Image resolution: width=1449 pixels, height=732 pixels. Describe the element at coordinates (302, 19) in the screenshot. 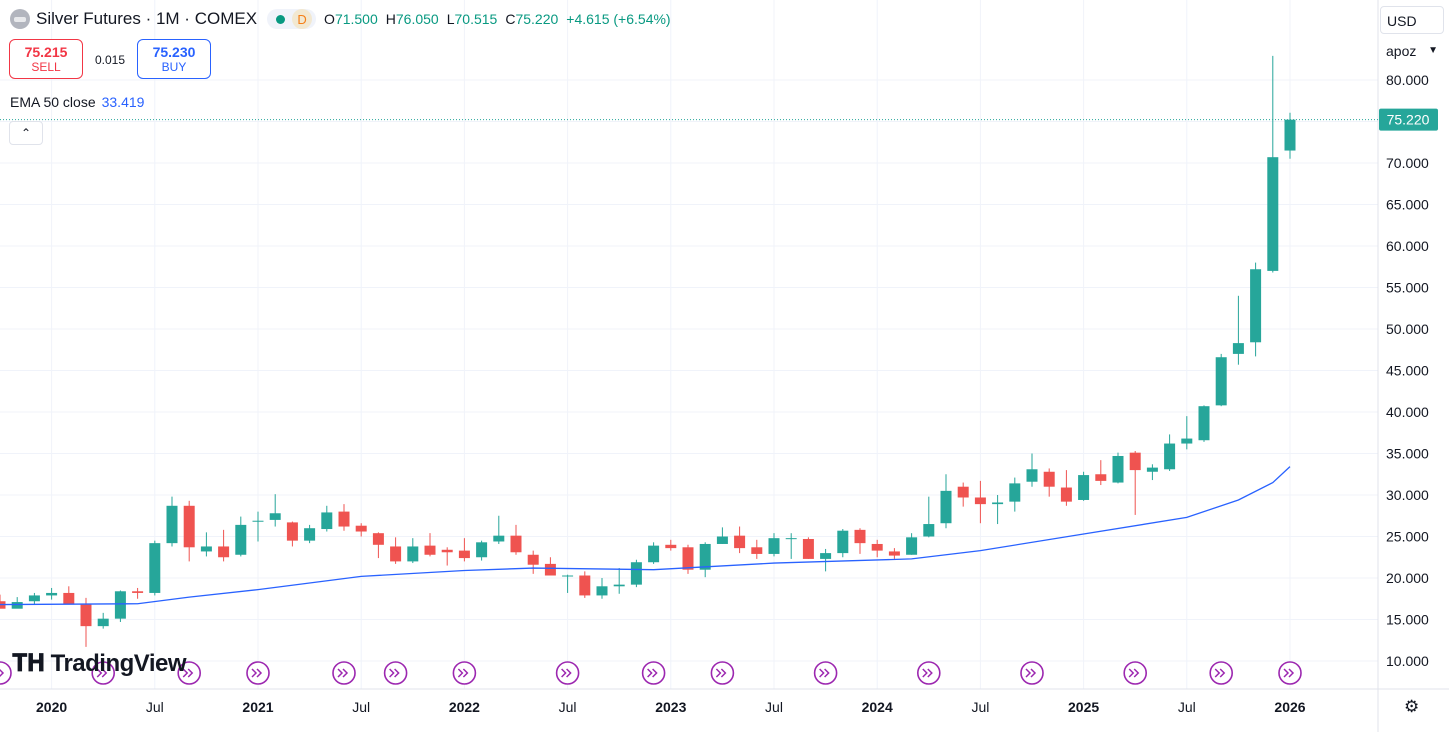

I see `interval-badge: D` at that location.